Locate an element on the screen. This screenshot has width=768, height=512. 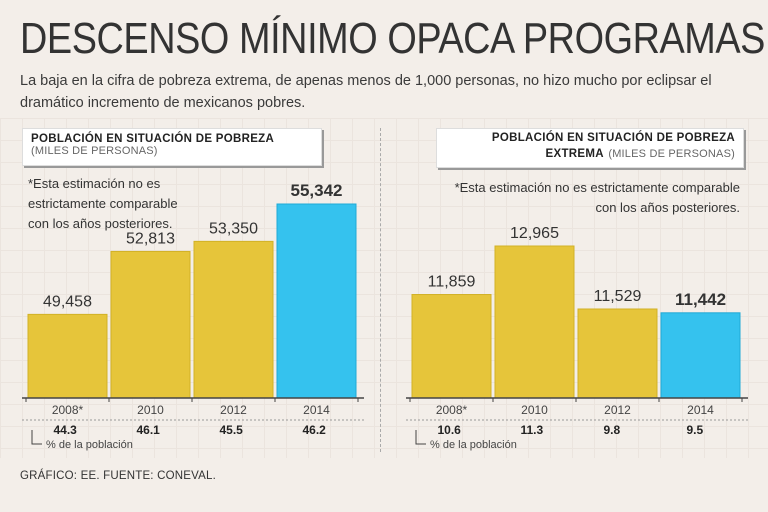
percent-value-0-2: 45.5 is located at coordinates (232, 430).